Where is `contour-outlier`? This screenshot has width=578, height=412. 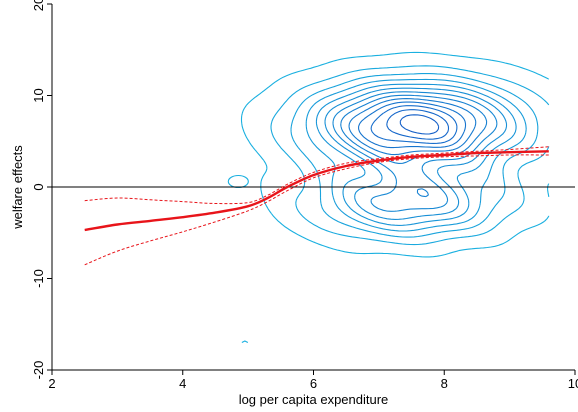 contour-outlier is located at coordinates (245, 342).